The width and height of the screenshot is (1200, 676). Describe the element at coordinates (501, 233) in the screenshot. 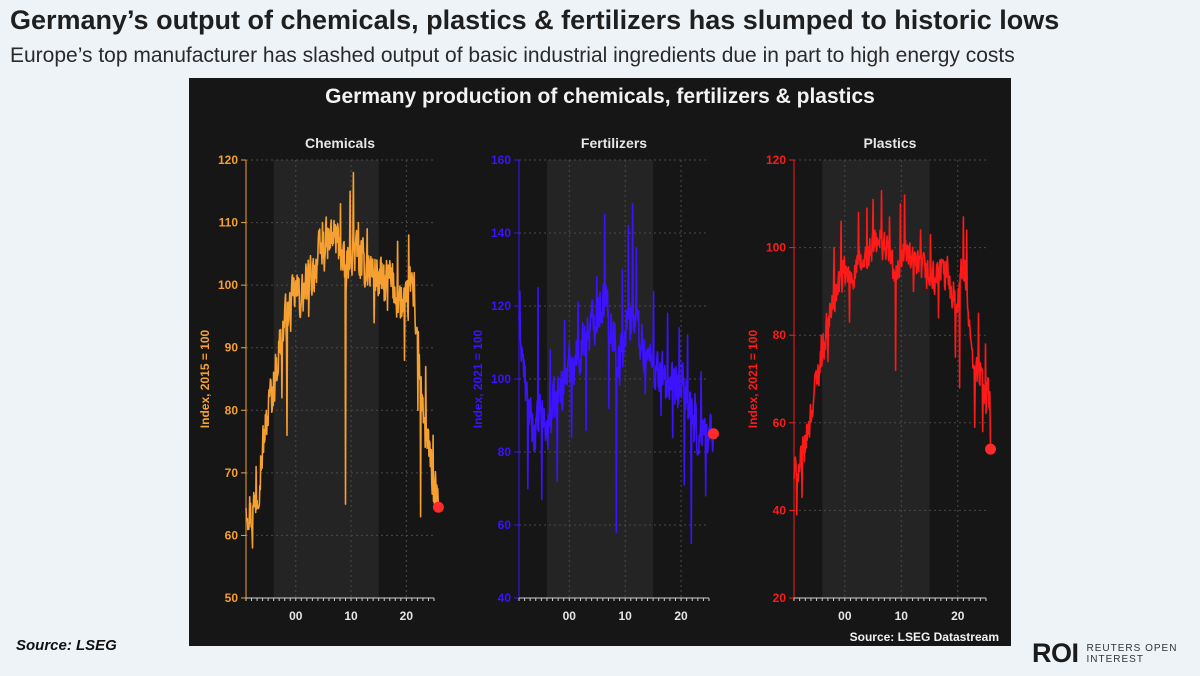

I see `y-tick-label: 140` at that location.